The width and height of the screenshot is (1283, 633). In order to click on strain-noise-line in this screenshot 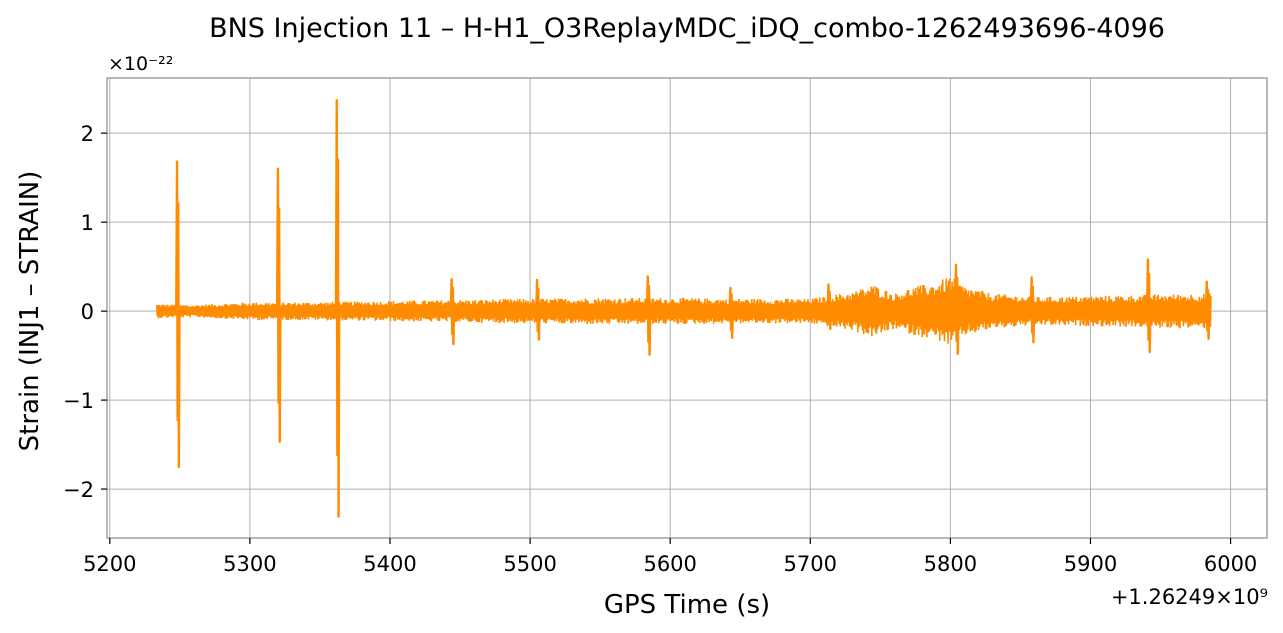, I will do `click(683, 311)`.